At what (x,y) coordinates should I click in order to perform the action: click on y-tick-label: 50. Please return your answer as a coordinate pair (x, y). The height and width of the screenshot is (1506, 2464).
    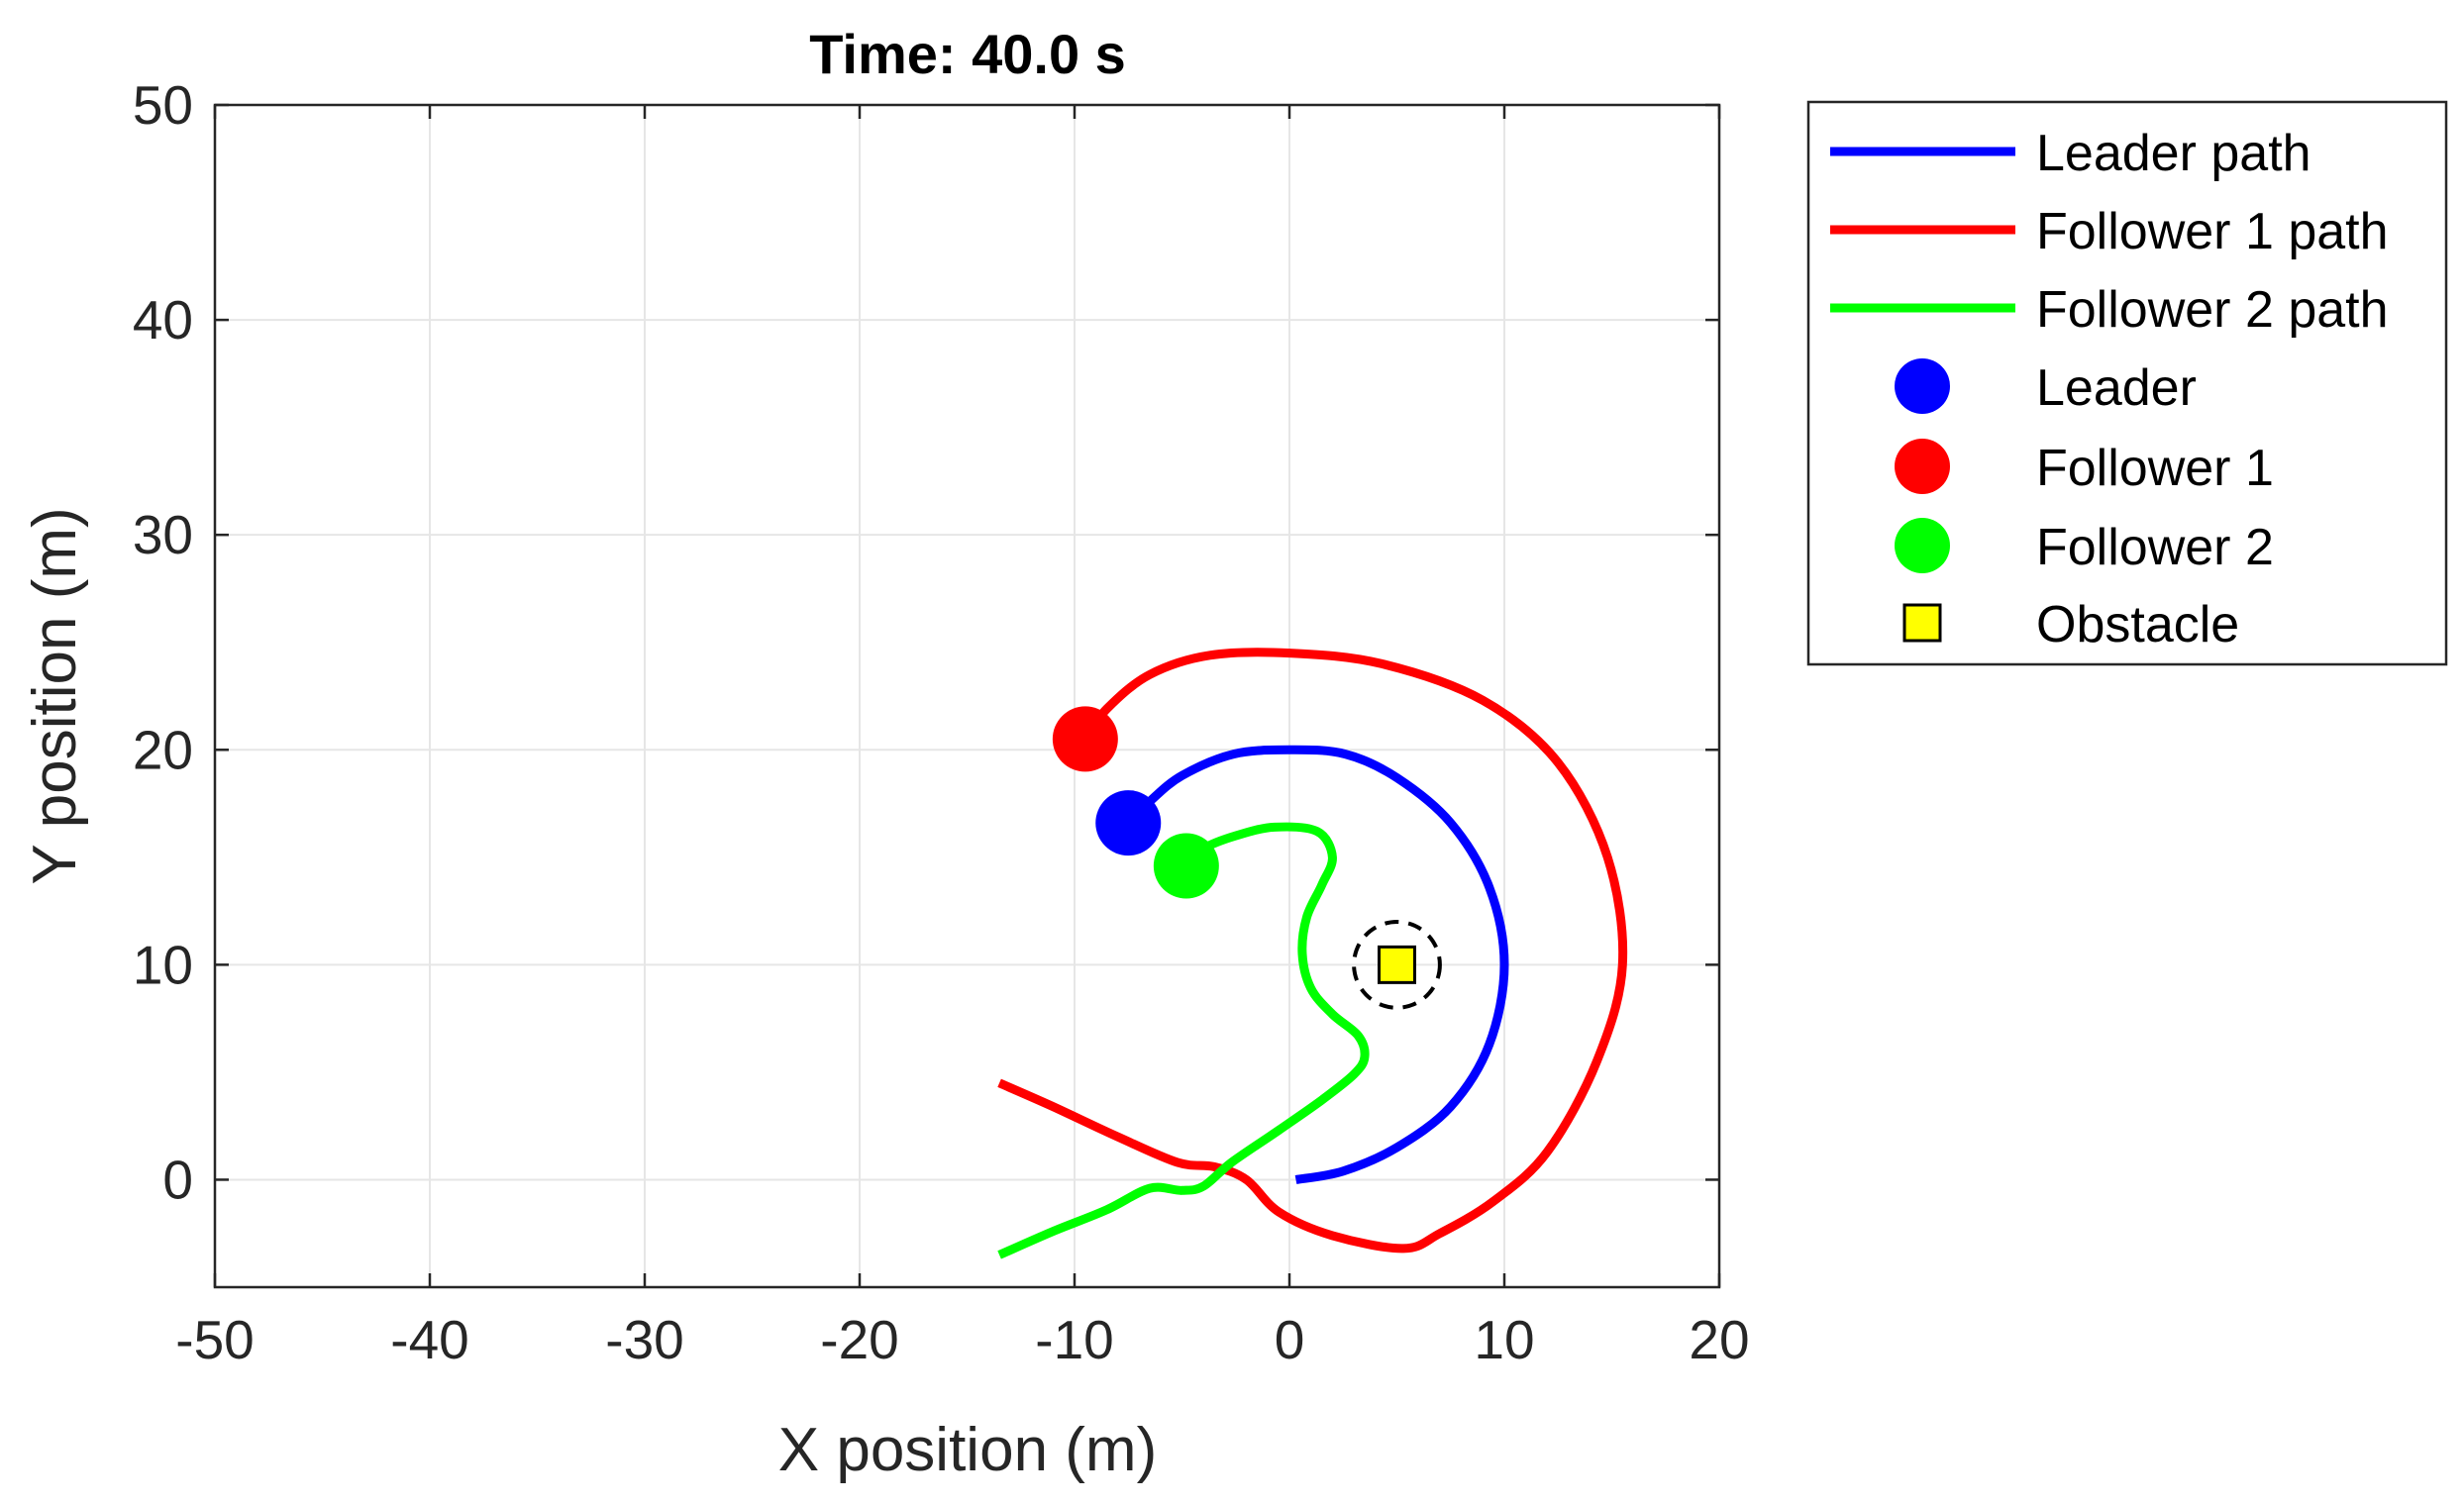
    Looking at the image, I should click on (163, 105).